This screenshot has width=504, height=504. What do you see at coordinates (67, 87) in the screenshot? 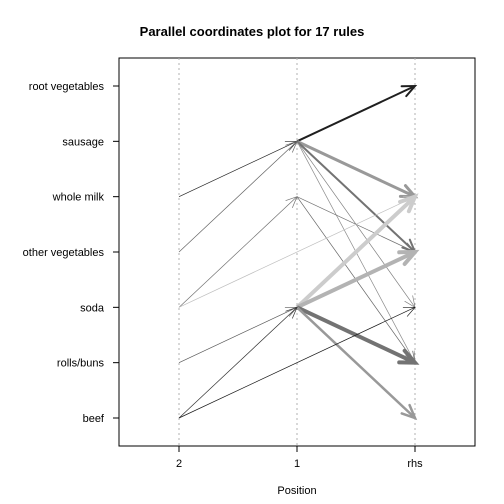
I see `y-tick-label: root vegetables` at bounding box center [67, 87].